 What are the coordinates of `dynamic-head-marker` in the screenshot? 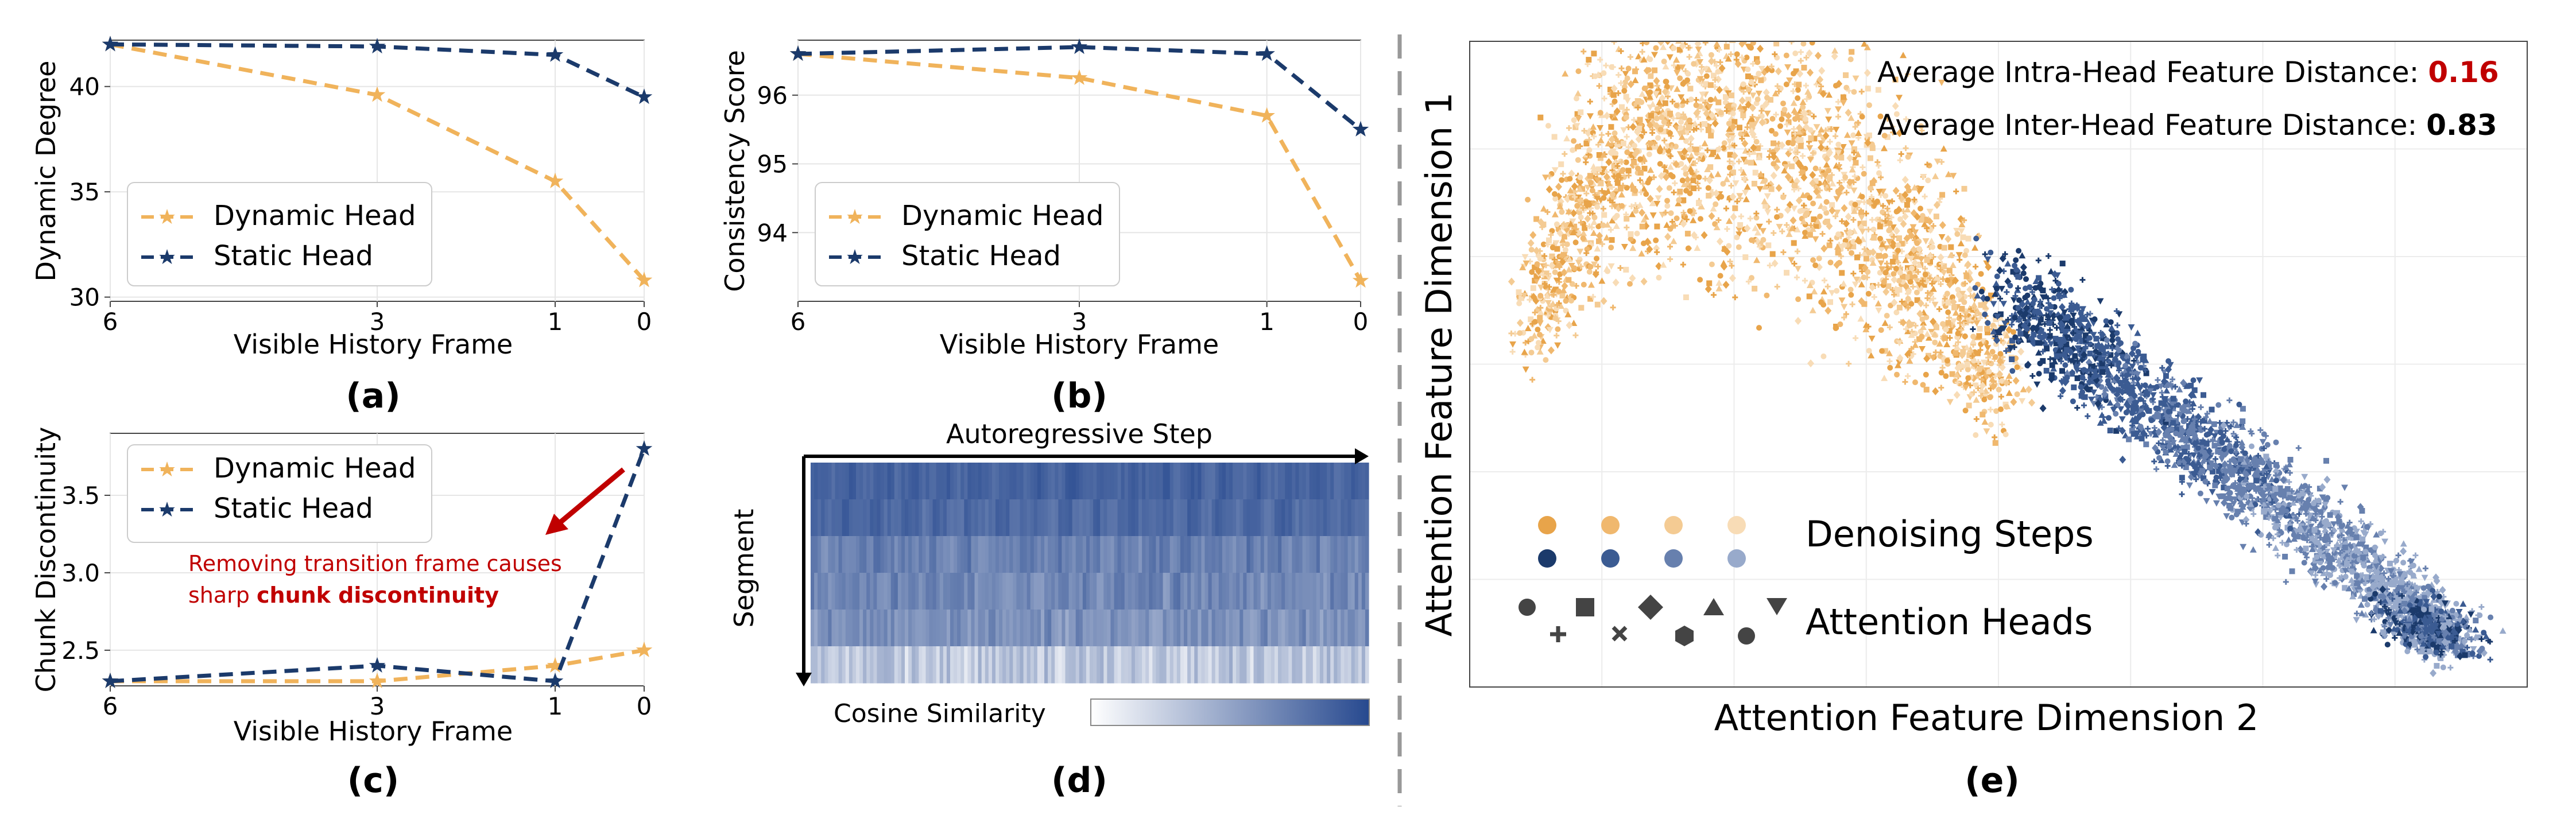 It's located at (555, 180).